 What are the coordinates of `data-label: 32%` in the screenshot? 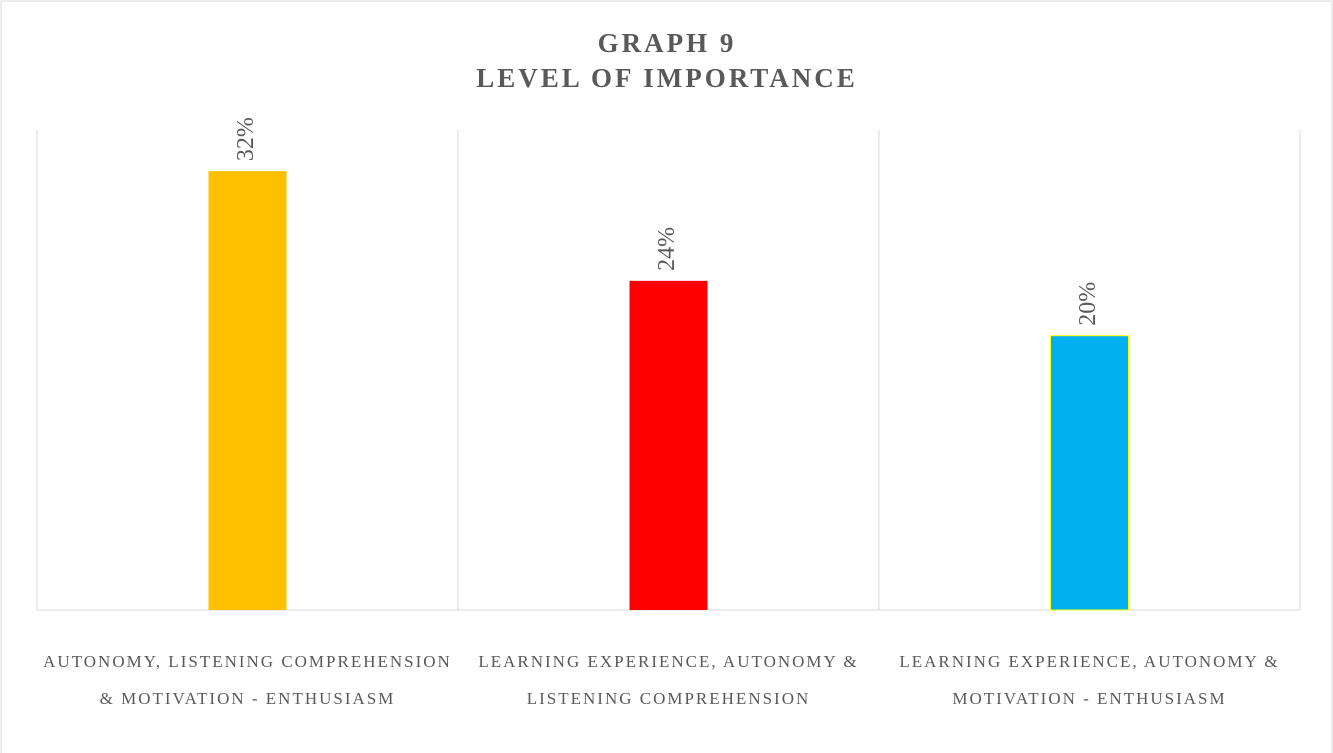 It's located at (246, 139).